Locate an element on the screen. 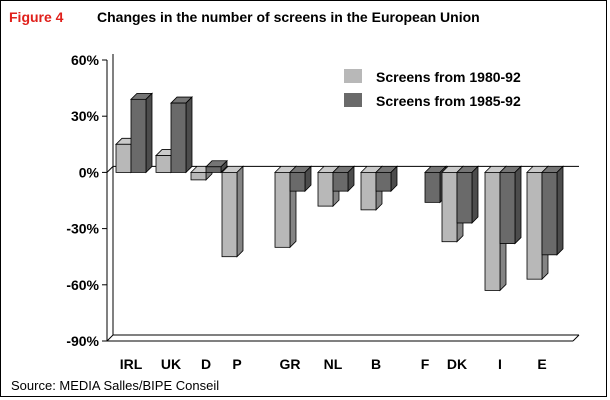  figure-label: Figure 4 is located at coordinates (36, 17).